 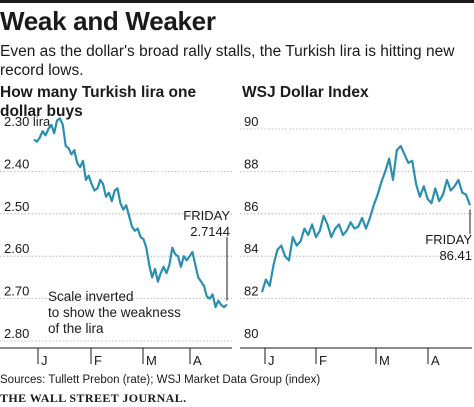 I want to click on page-title: Weak and Weaker, so click(x=108, y=21).